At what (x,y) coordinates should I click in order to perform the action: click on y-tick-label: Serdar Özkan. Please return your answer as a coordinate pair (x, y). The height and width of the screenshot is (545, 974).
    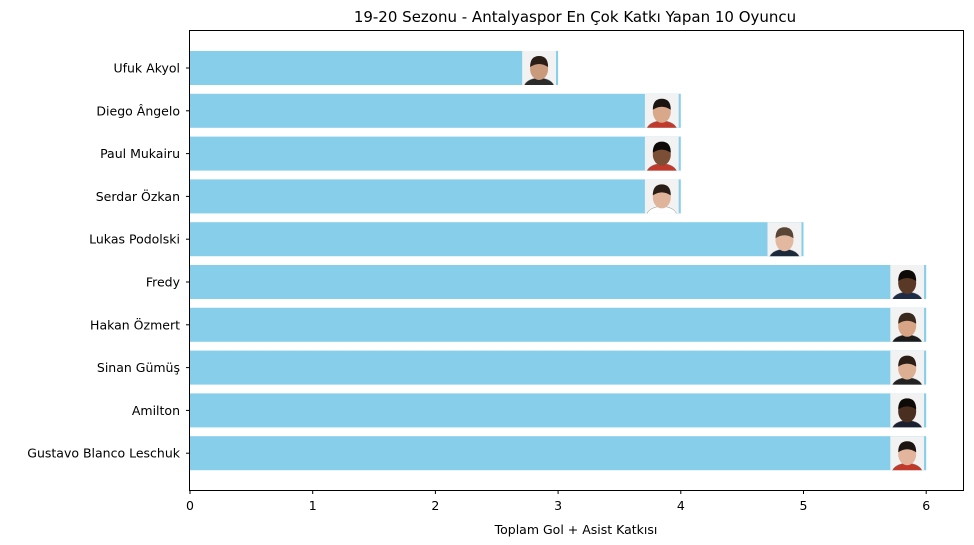
    Looking at the image, I should click on (138, 196).